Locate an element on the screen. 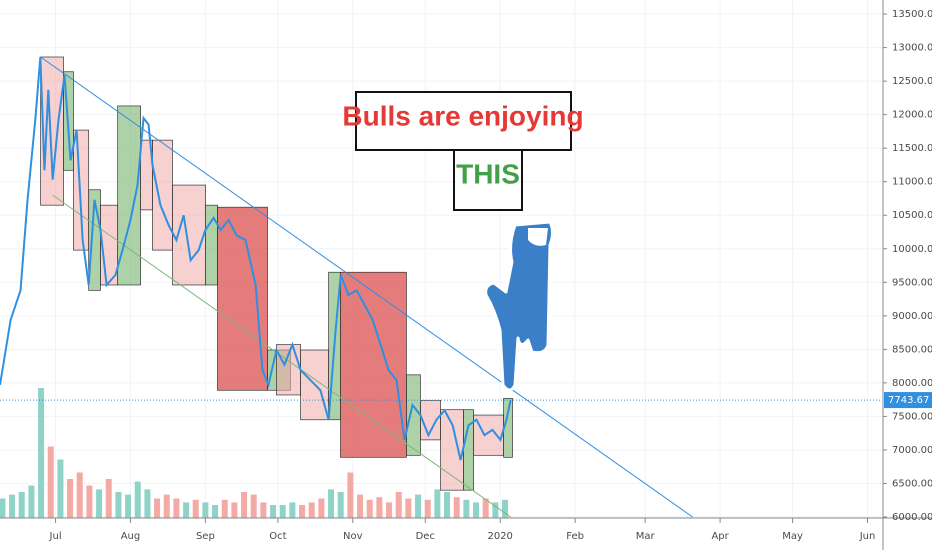  y-tick-label: 6500.00 is located at coordinates (912, 483).